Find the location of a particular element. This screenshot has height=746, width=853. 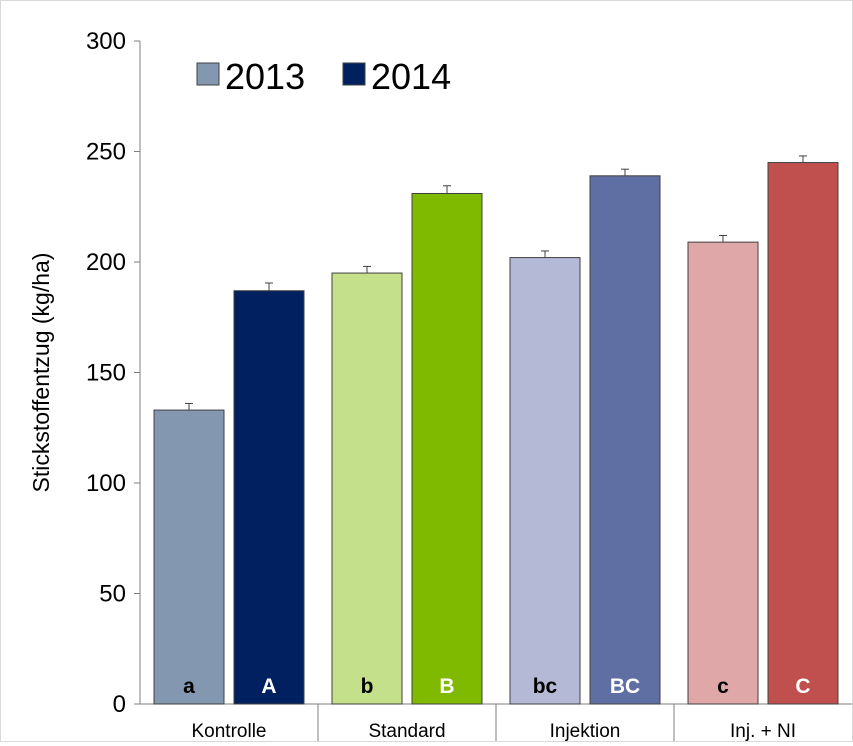

y-tick-label: 250 is located at coordinates (106, 152).